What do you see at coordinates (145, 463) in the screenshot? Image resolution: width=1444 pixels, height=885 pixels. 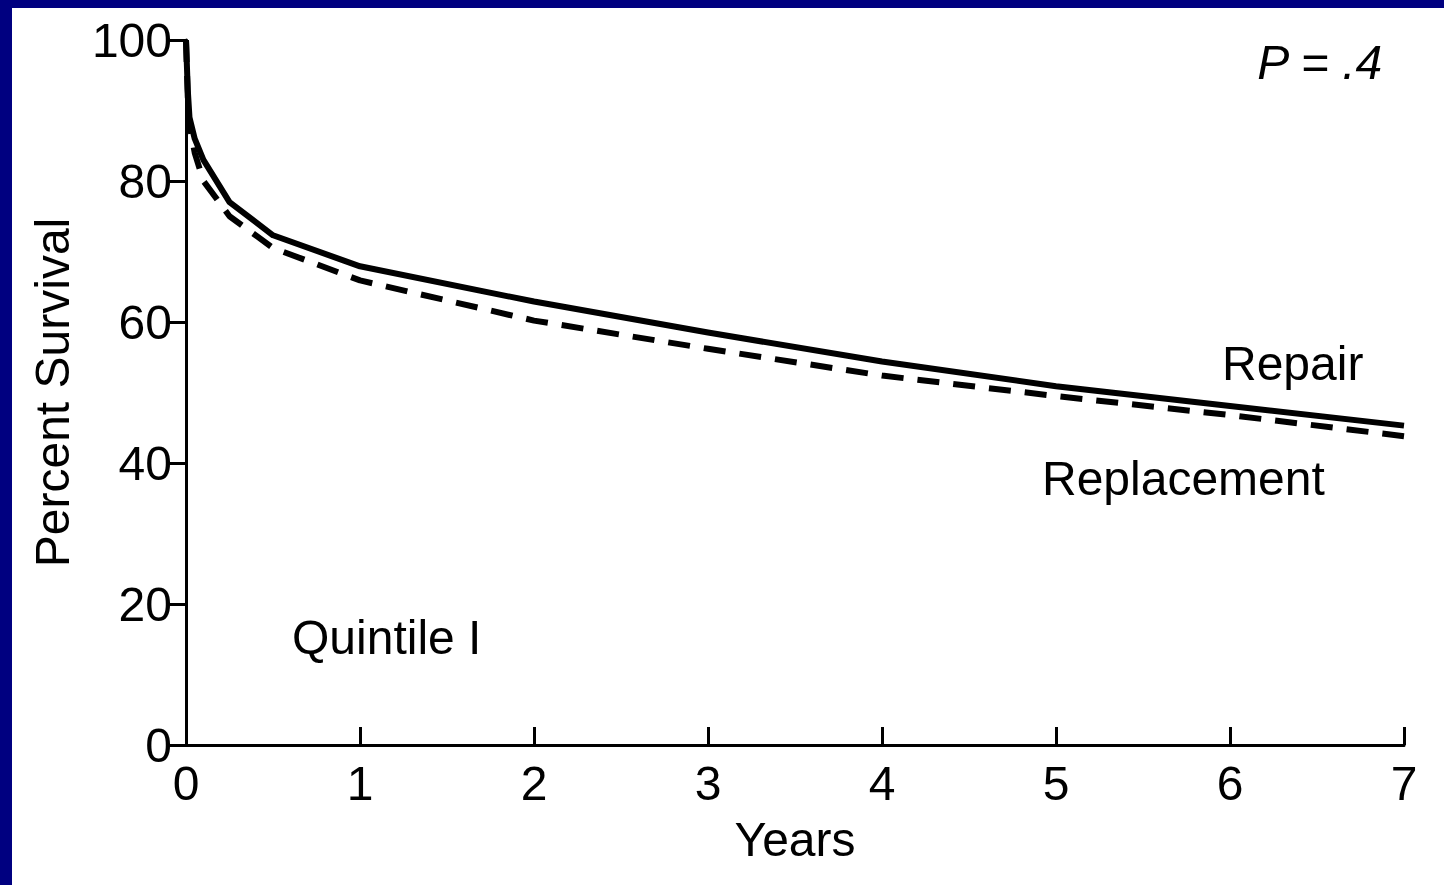 I see `y-tick-label: 40` at bounding box center [145, 463].